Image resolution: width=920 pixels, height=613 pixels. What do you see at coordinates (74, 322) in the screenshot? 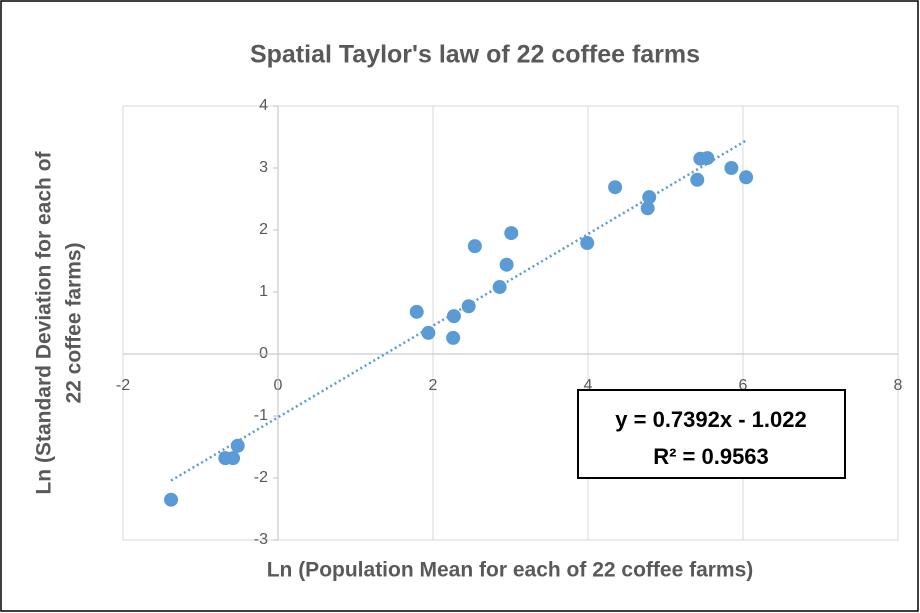
I see `y-axis-title-line: 22 coffee farms)` at bounding box center [74, 322].